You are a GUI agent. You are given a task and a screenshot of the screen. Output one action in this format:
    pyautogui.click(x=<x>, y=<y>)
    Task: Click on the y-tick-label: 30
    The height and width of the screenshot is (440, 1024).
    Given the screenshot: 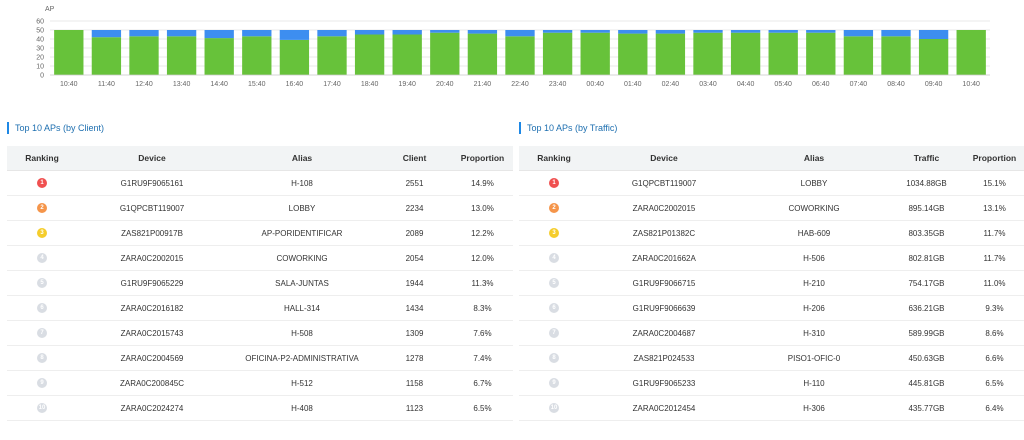 What is the action you would take?
    pyautogui.click(x=40, y=49)
    